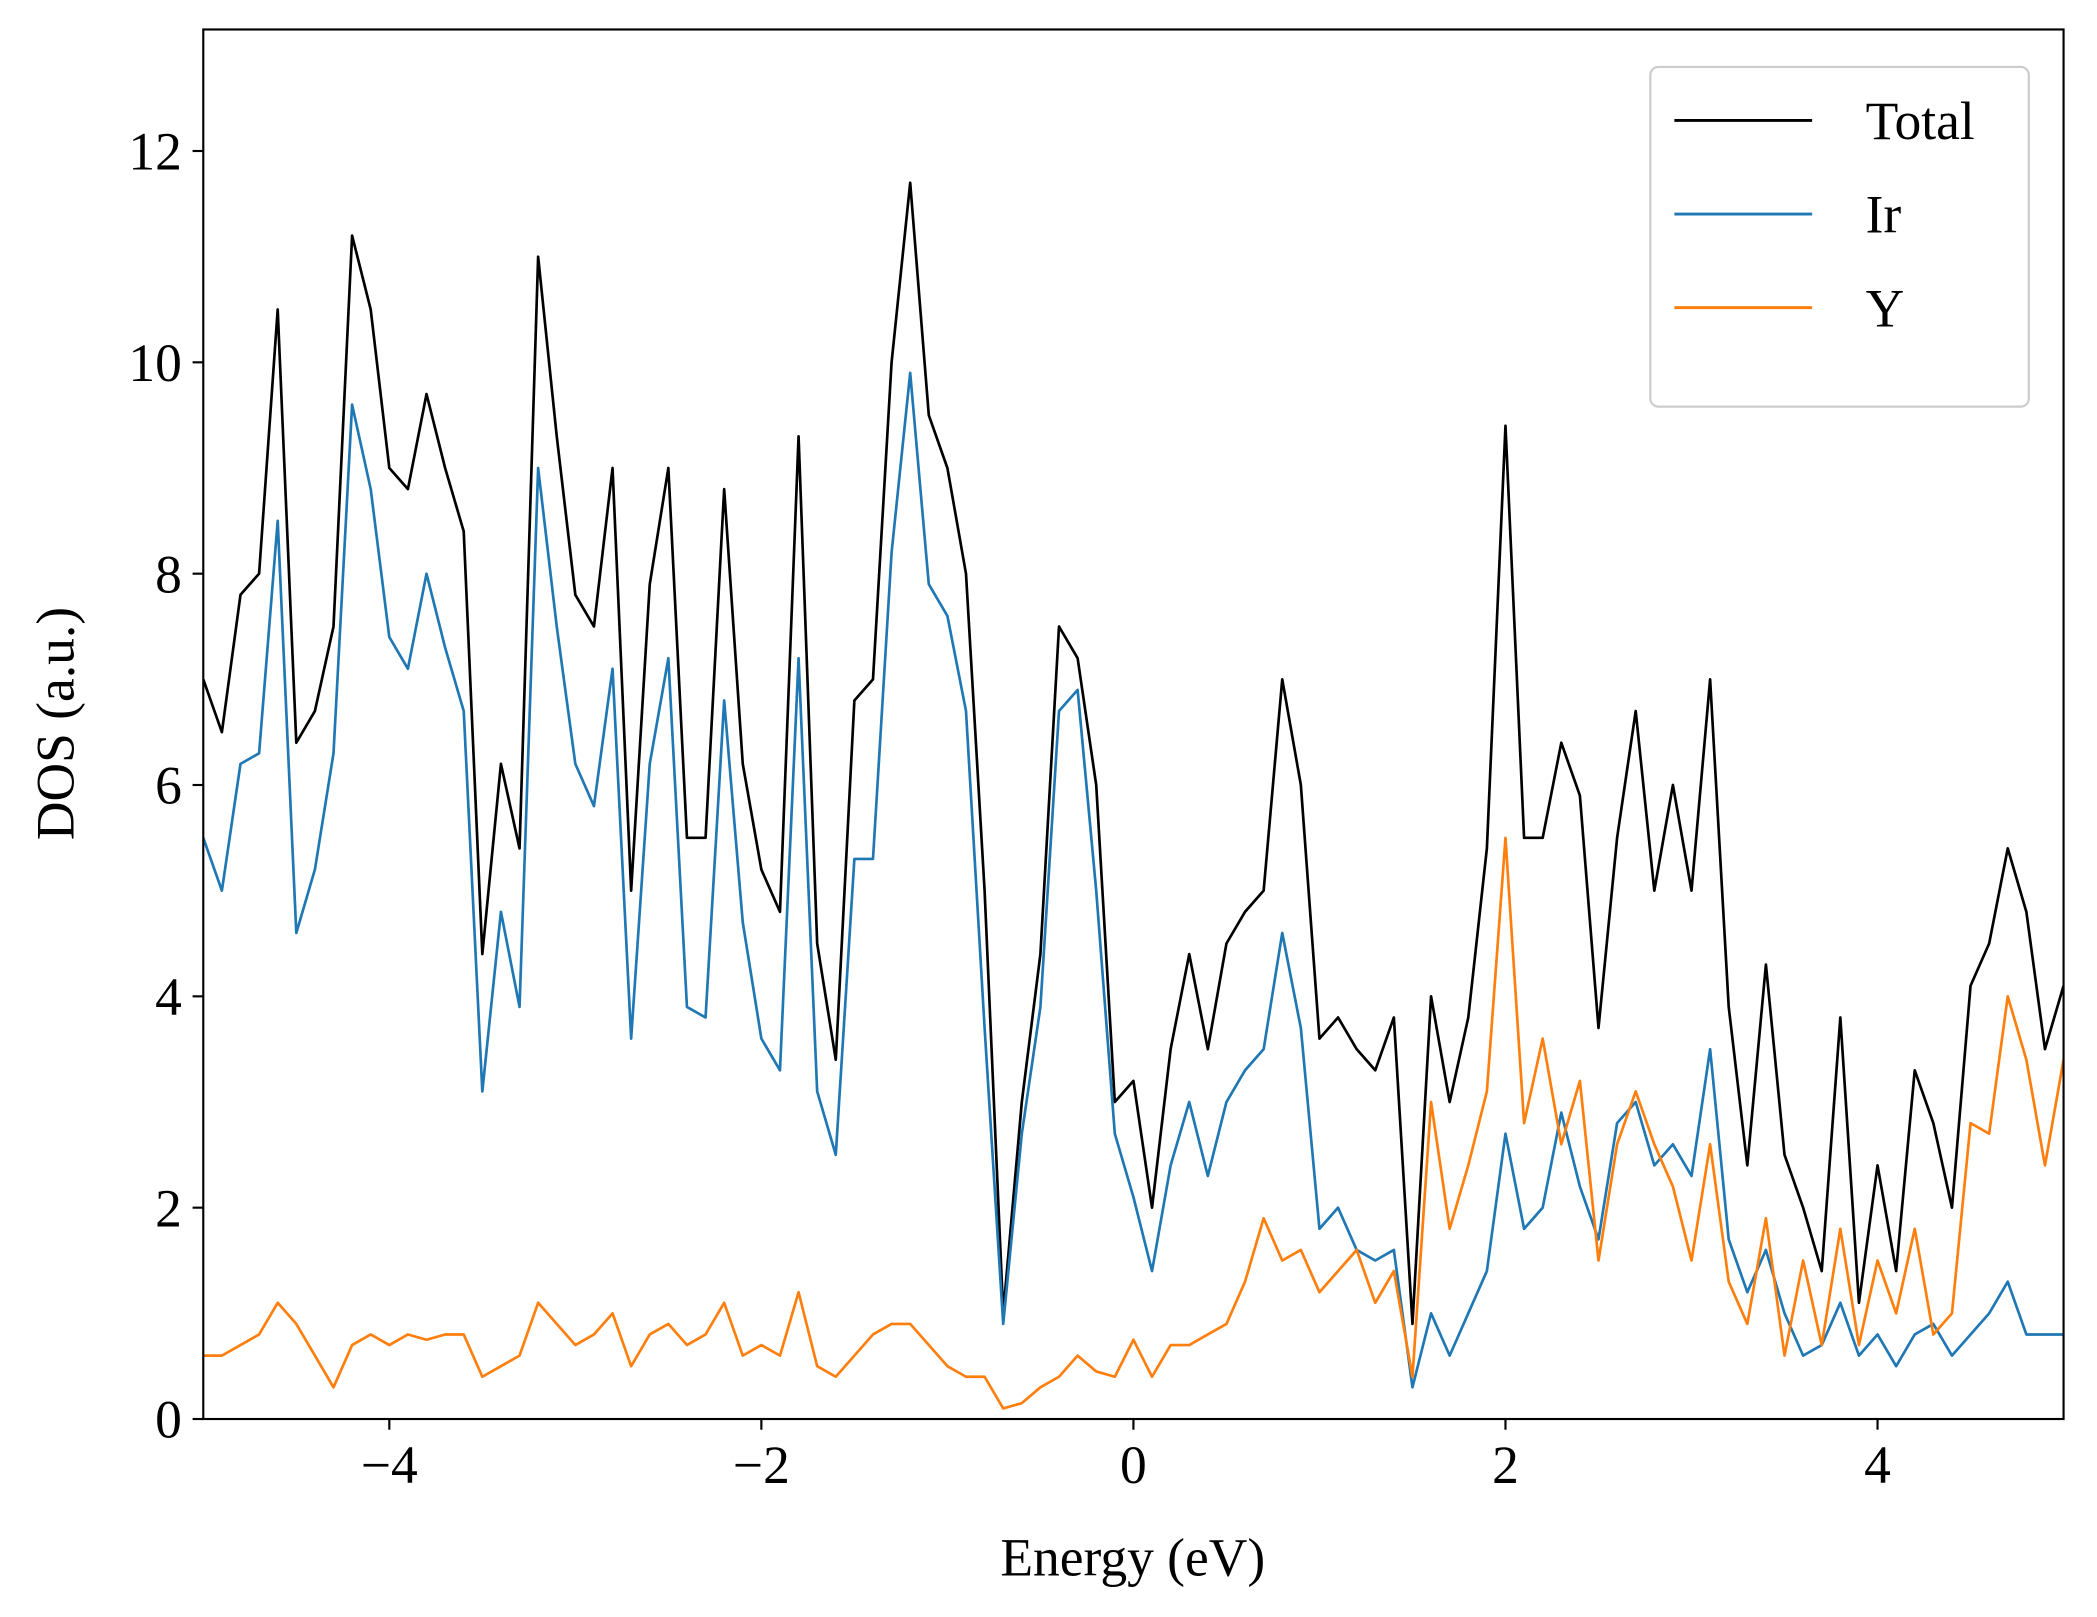  Describe the element at coordinates (389, 1465) in the screenshot. I see `x-tick-label: −4` at that location.